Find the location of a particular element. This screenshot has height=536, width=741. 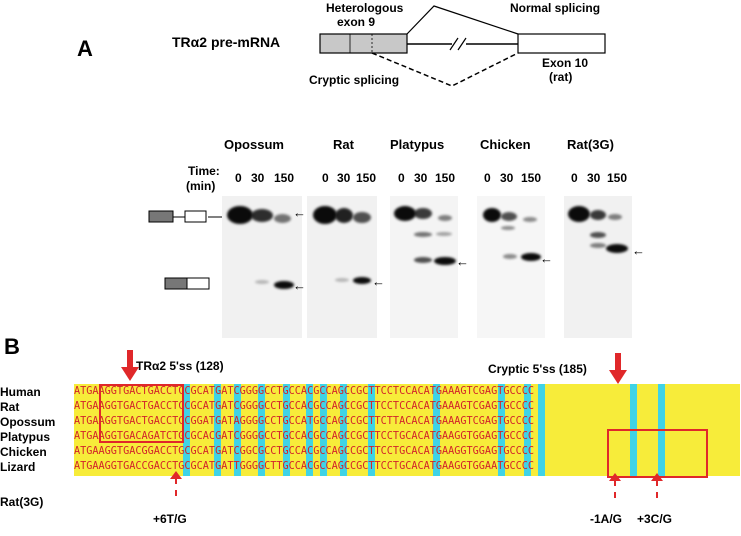

time-30-platypus: 30 is located at coordinates (421, 178).